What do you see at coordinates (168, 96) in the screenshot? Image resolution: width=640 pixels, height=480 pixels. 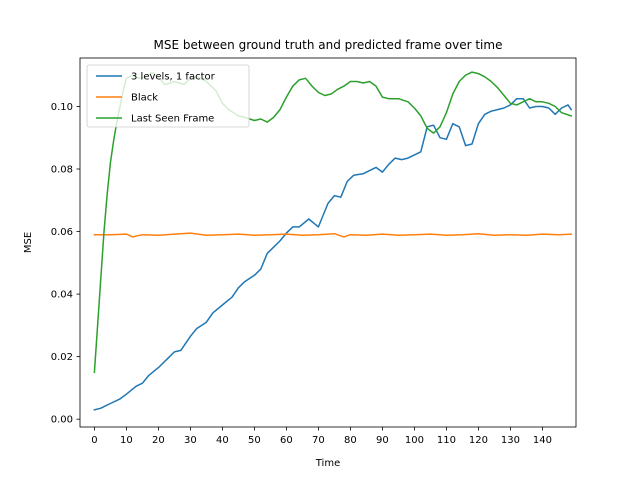 I see `legend: 3 levels, 1 factor Black Last Seen Frame` at bounding box center [168, 96].